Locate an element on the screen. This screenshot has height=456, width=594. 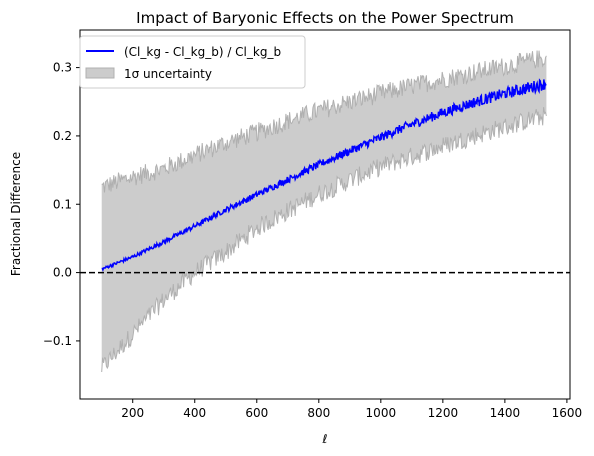
legend-entry-band: 1σ uncertainty is located at coordinates (168, 74).